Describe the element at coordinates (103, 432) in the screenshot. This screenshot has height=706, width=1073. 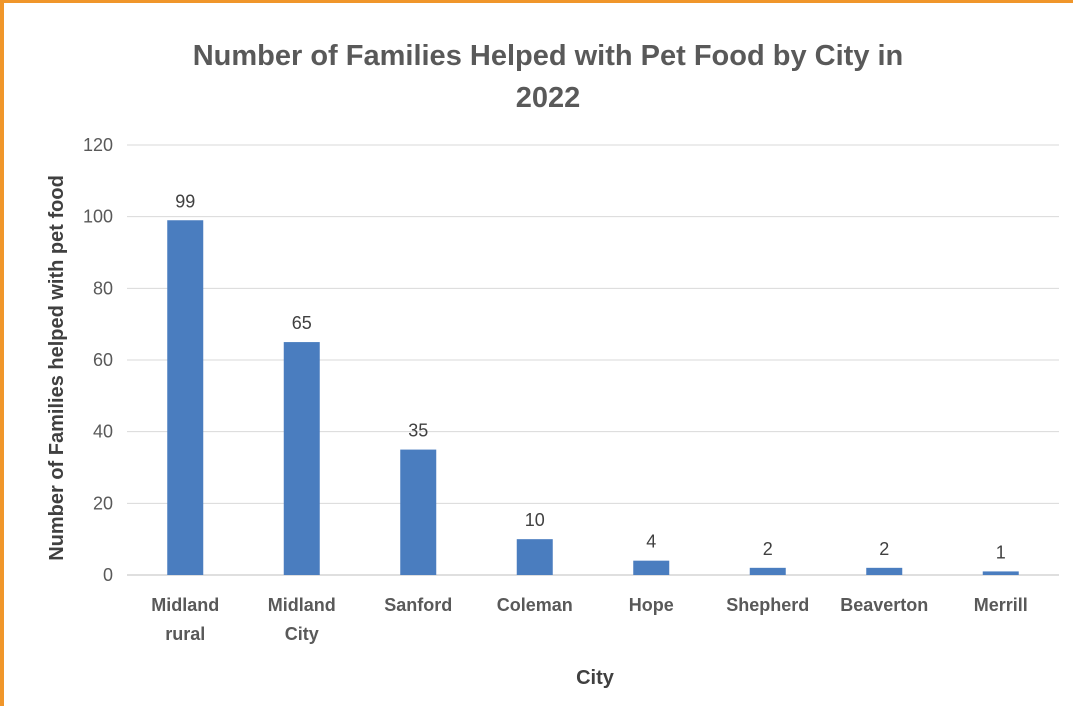
I see `y-tick-label: 40` at that location.